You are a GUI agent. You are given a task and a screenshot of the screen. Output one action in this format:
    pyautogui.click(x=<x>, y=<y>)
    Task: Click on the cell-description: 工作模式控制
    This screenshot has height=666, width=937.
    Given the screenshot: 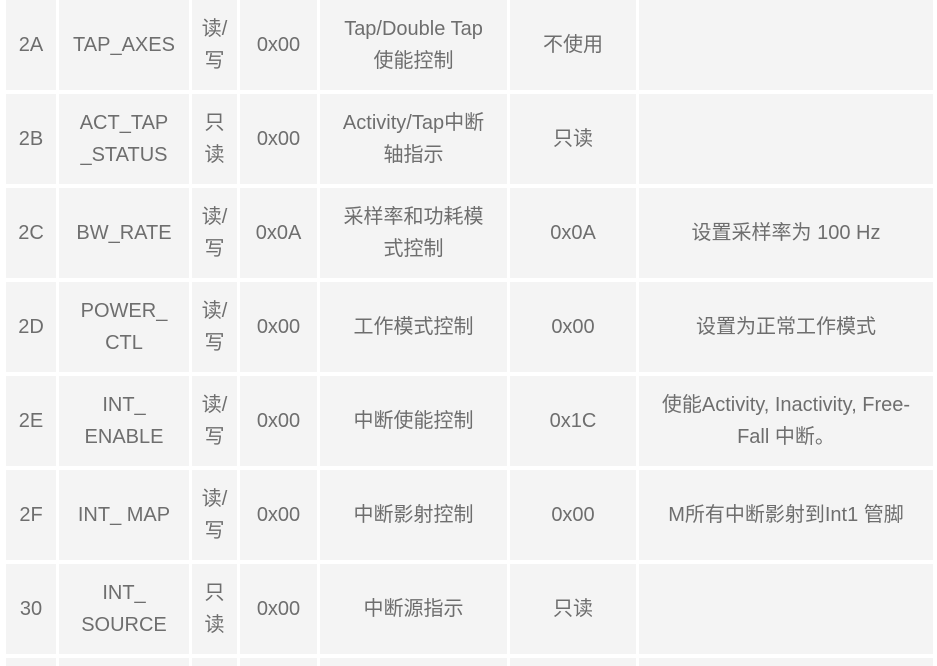 What is the action you would take?
    pyautogui.click(x=413, y=327)
    